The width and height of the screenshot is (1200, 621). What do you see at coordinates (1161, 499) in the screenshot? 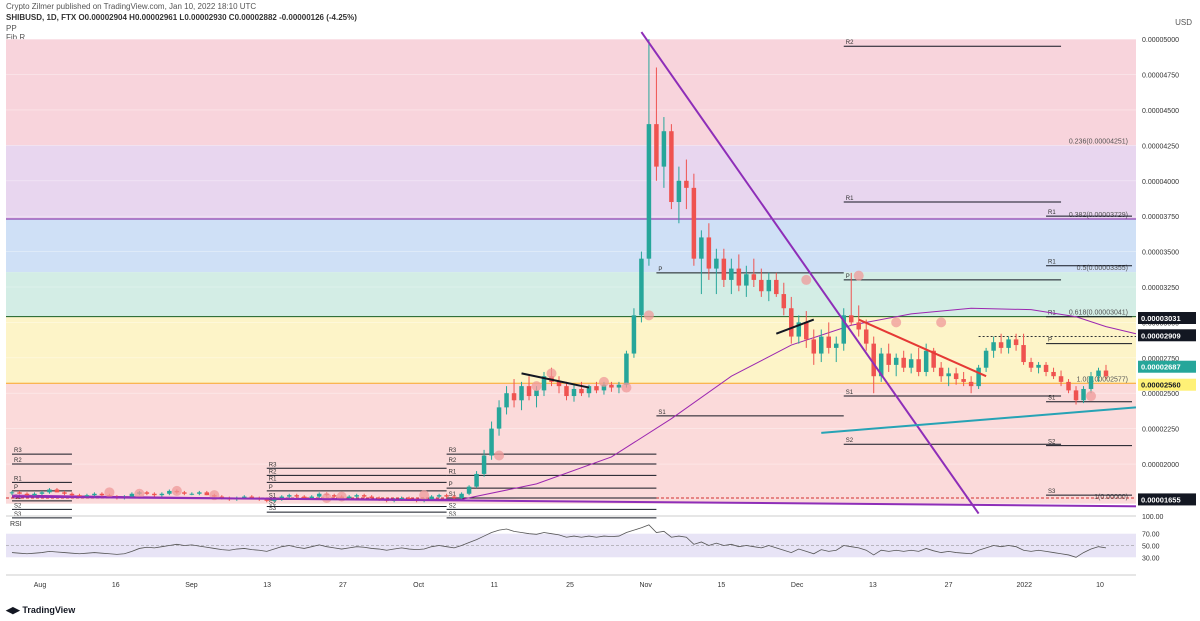
I see `price-label-4: 0.00001655` at bounding box center [1161, 499].